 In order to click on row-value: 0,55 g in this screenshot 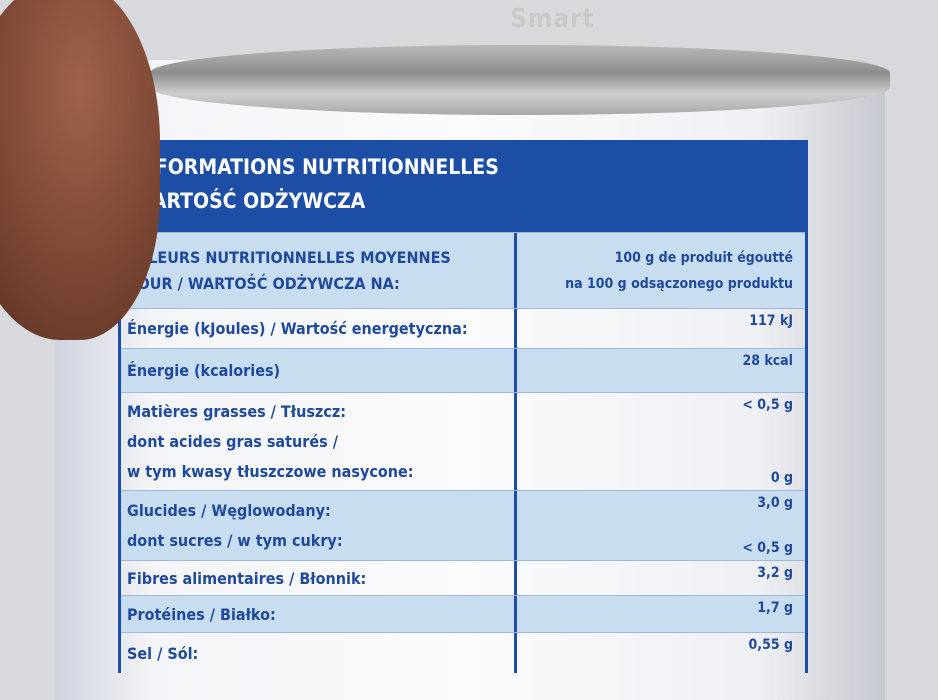, I will do `click(661, 653)`.